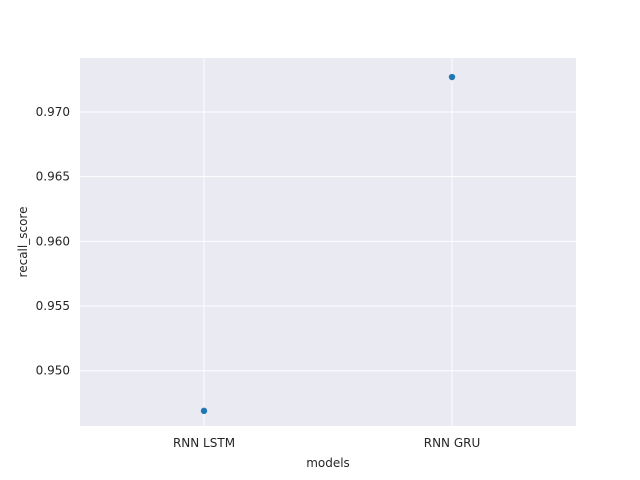 The height and width of the screenshot is (480, 640). I want to click on y-tick-label: 0.960, so click(53, 241).